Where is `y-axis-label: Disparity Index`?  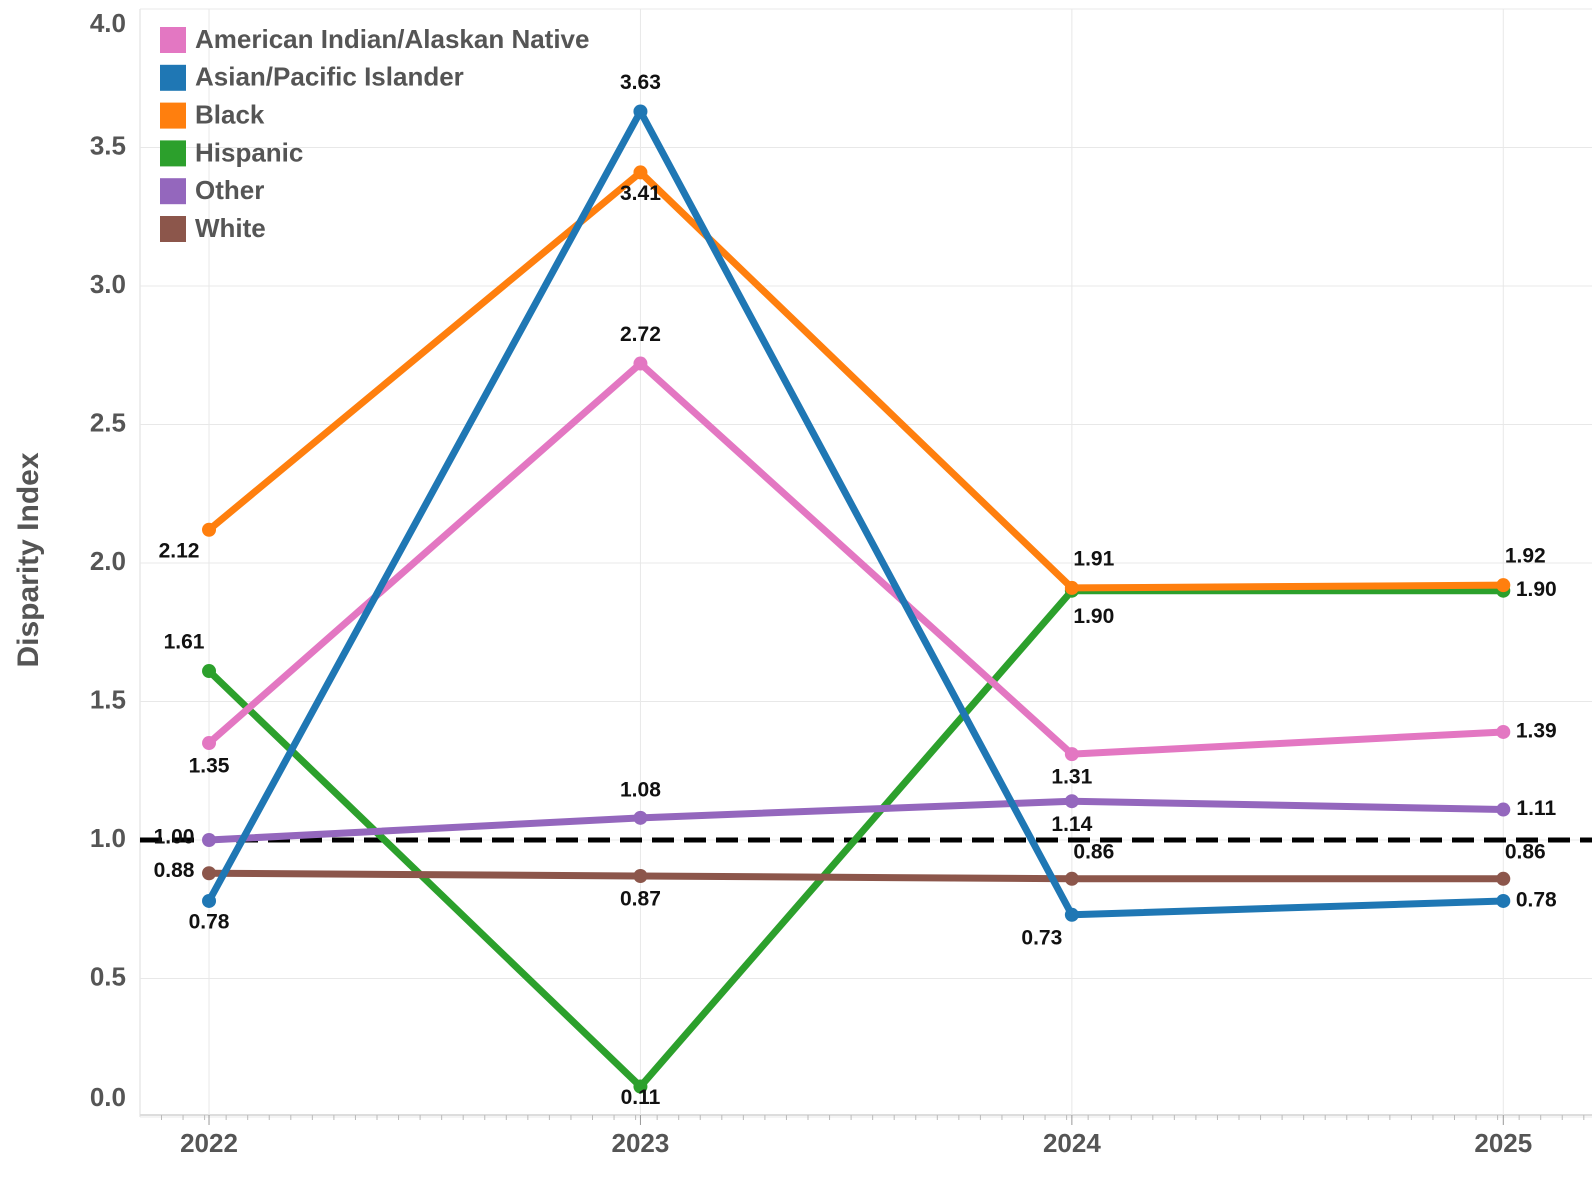
y-axis-label: Disparity Index is located at coordinates (28, 559).